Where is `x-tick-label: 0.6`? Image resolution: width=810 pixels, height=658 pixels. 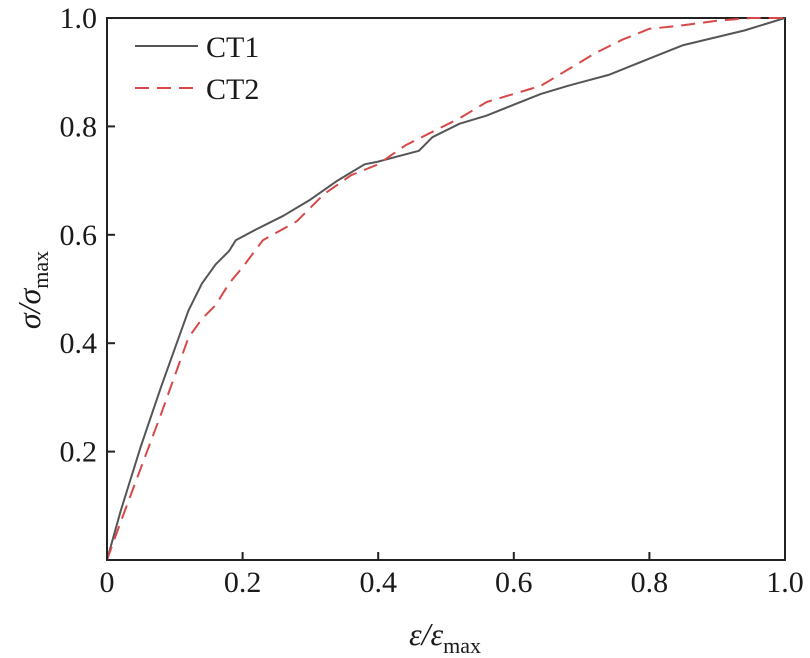 x-tick-label: 0.6 is located at coordinates (514, 582).